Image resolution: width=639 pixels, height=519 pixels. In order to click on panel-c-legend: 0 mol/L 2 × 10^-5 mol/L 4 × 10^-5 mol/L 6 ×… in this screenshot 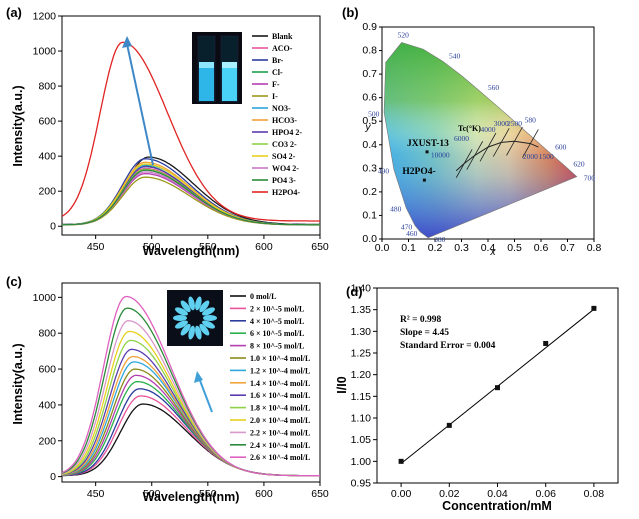, I will do `click(270, 377)`.